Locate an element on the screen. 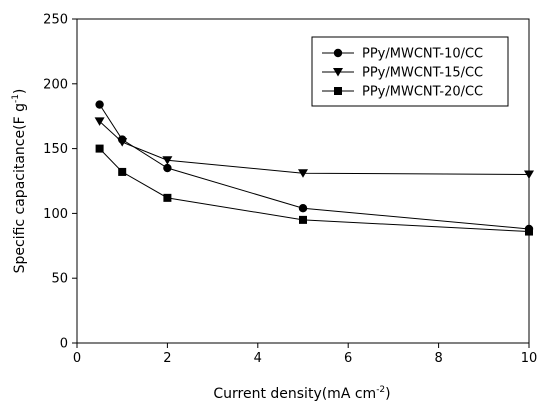 The width and height of the screenshot is (539, 402). legend-item: PPy/MWCNT-10/CC is located at coordinates (402, 54).